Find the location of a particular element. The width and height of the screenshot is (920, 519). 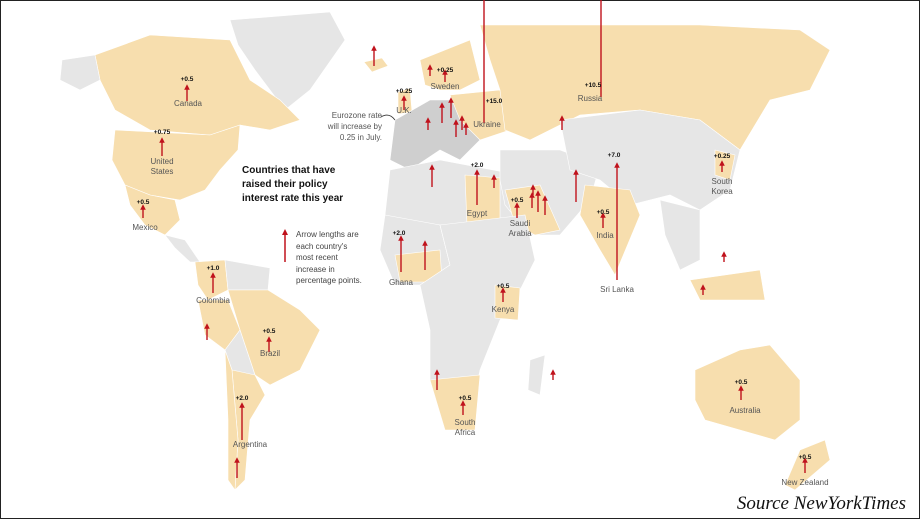

country-label: United States is located at coordinates (162, 166).